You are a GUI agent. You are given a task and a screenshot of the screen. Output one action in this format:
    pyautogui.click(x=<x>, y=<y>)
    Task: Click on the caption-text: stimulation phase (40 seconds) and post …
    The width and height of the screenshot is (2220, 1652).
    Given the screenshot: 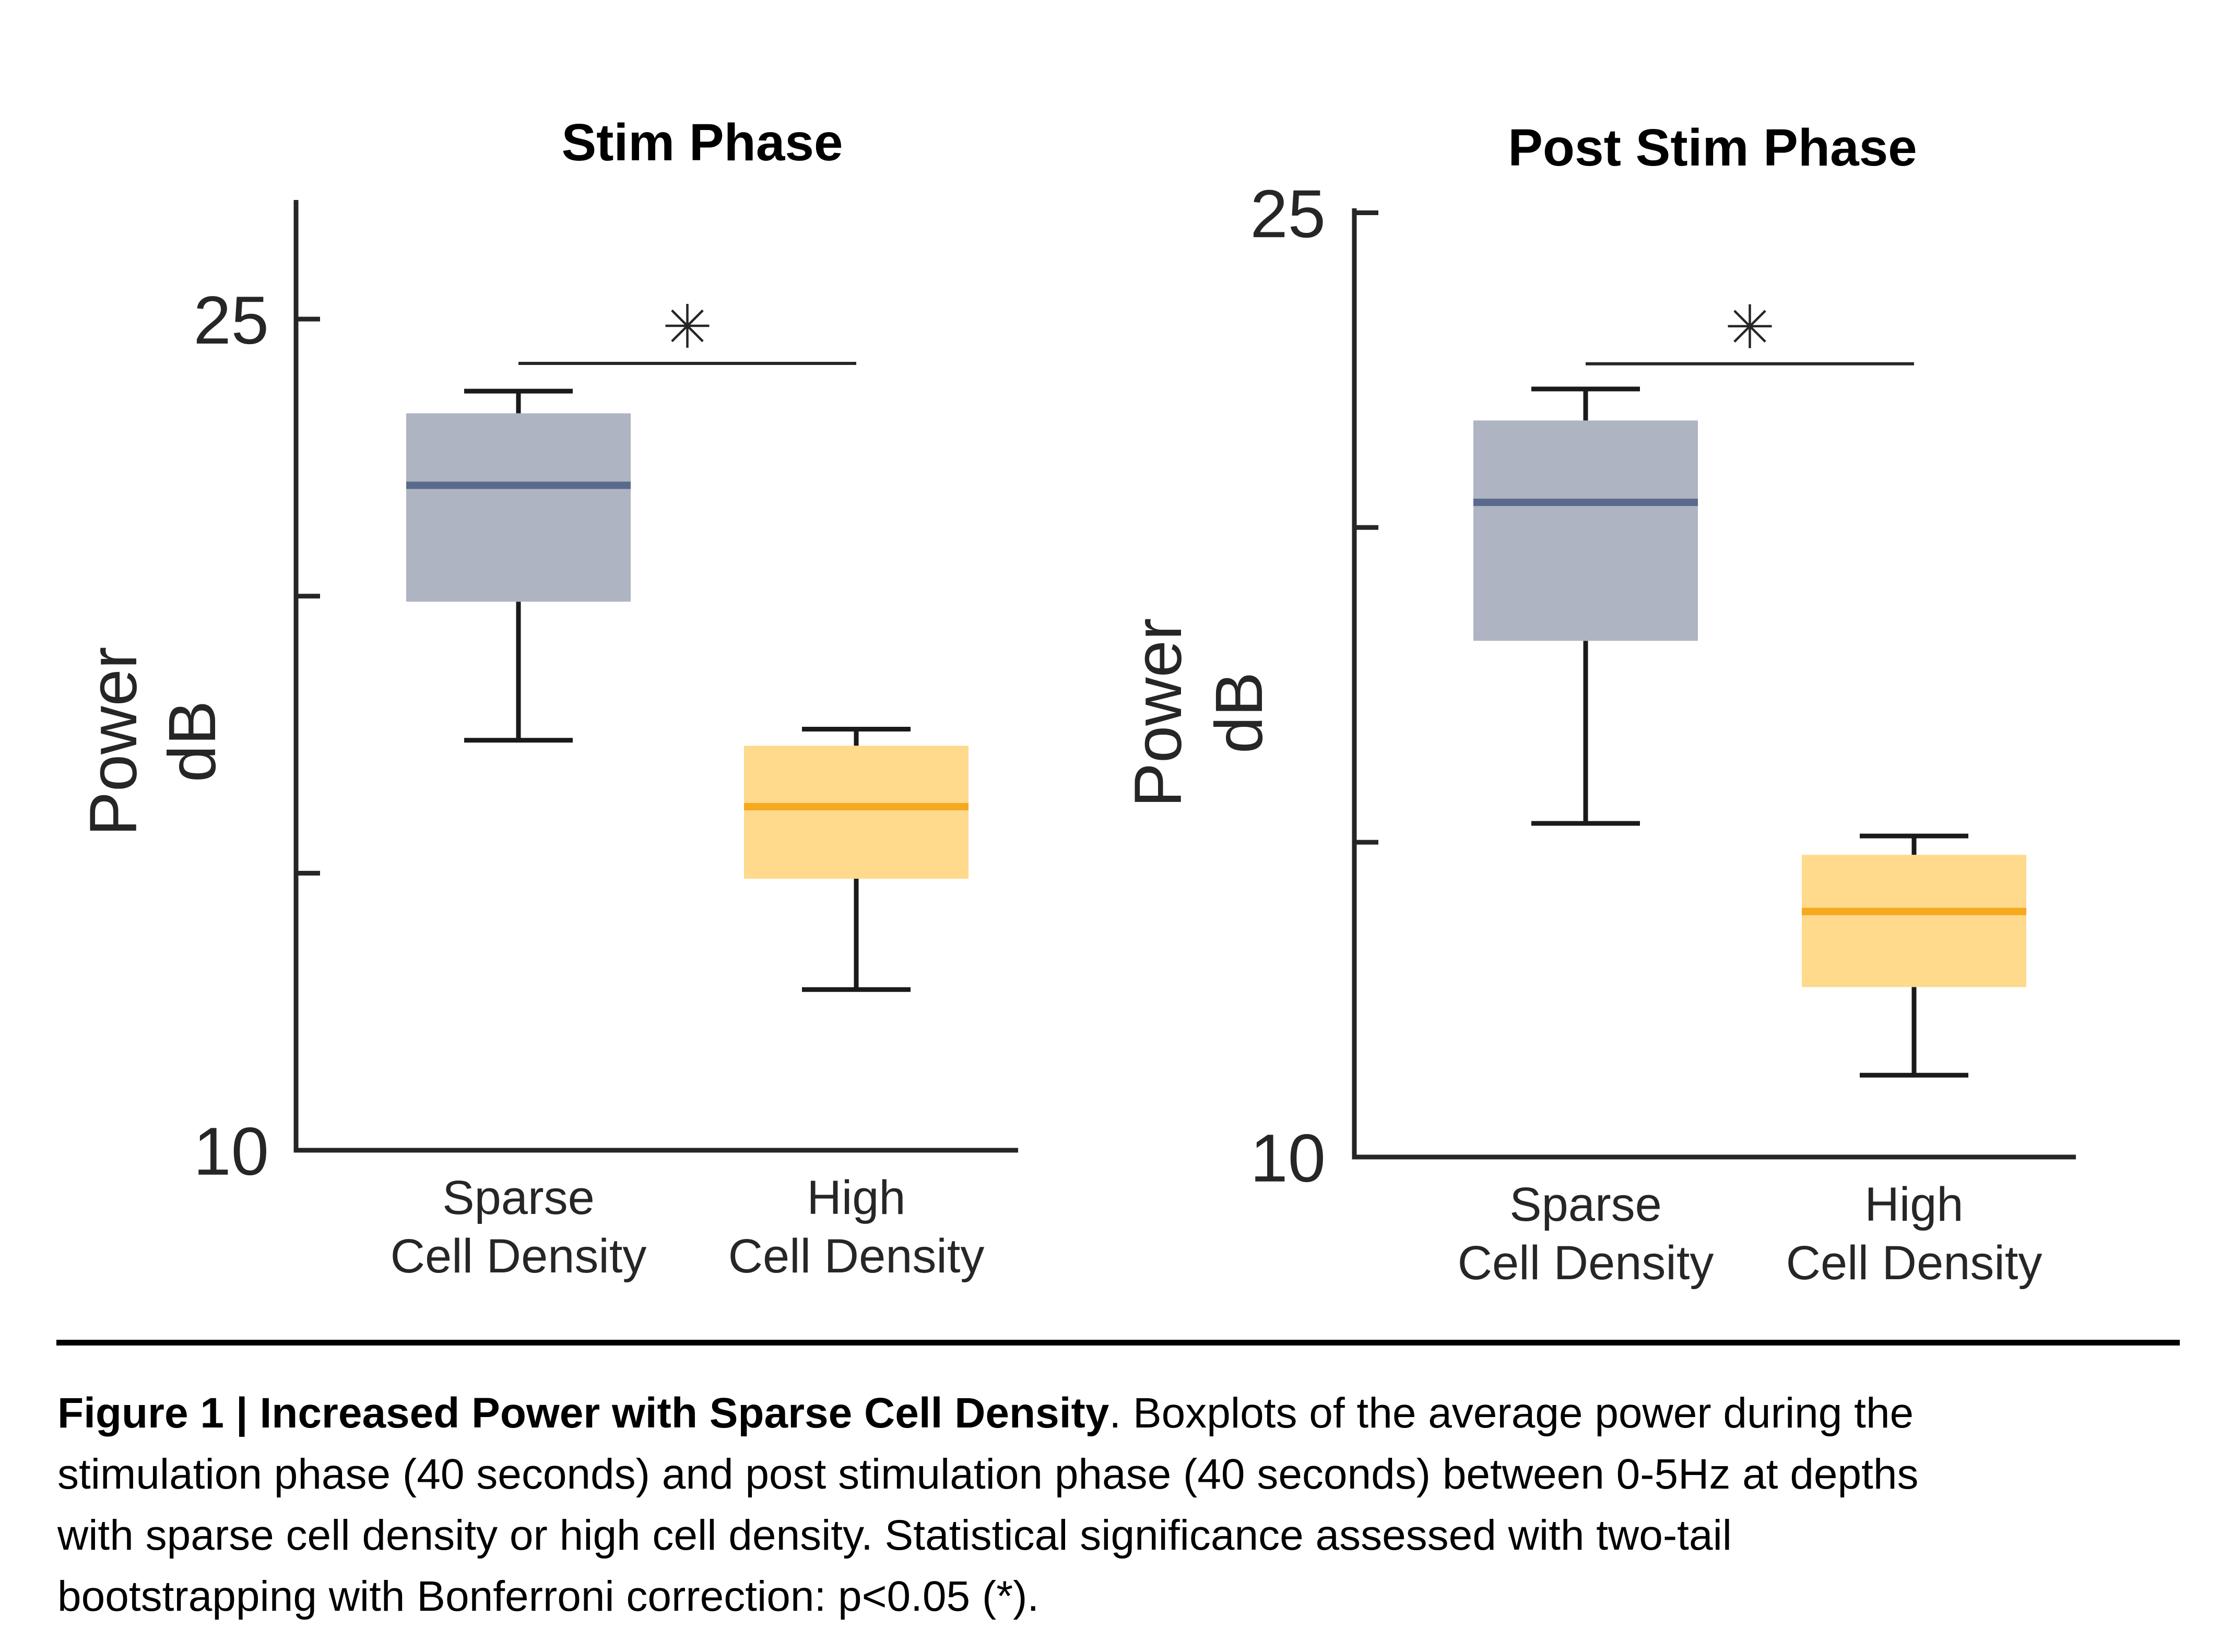 What is the action you would take?
    pyautogui.click(x=988, y=1474)
    